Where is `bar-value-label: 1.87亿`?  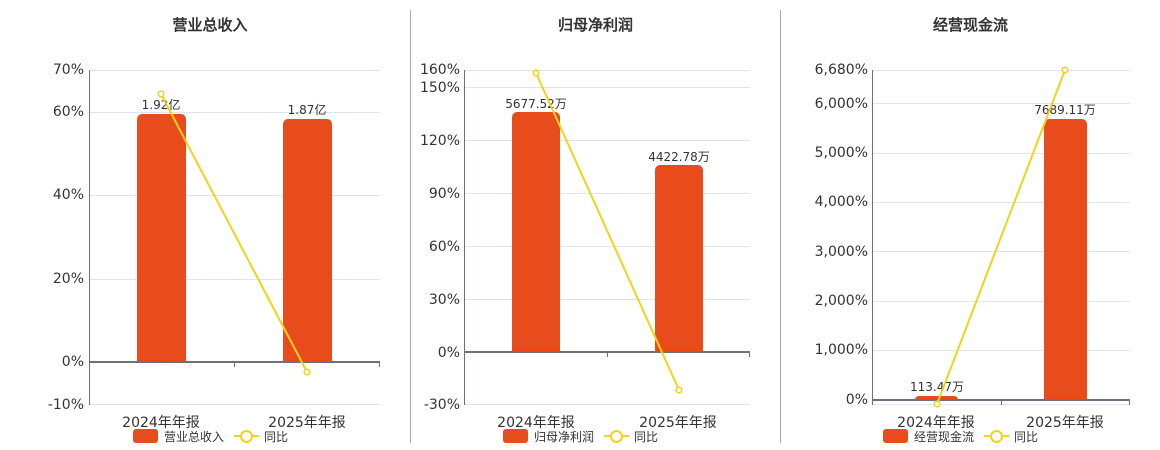 bar-value-label: 1.87亿 is located at coordinates (307, 110).